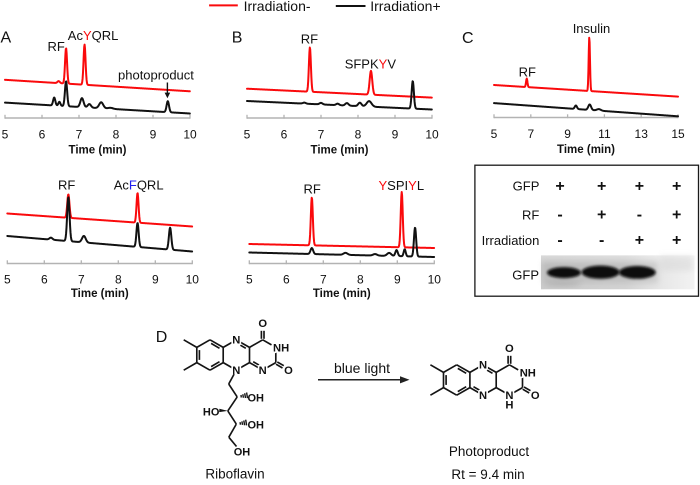 This screenshot has height=485, width=700. Describe the element at coordinates (487, 473) in the screenshot. I see `svg-text: Rt = 9.4 min` at that location.